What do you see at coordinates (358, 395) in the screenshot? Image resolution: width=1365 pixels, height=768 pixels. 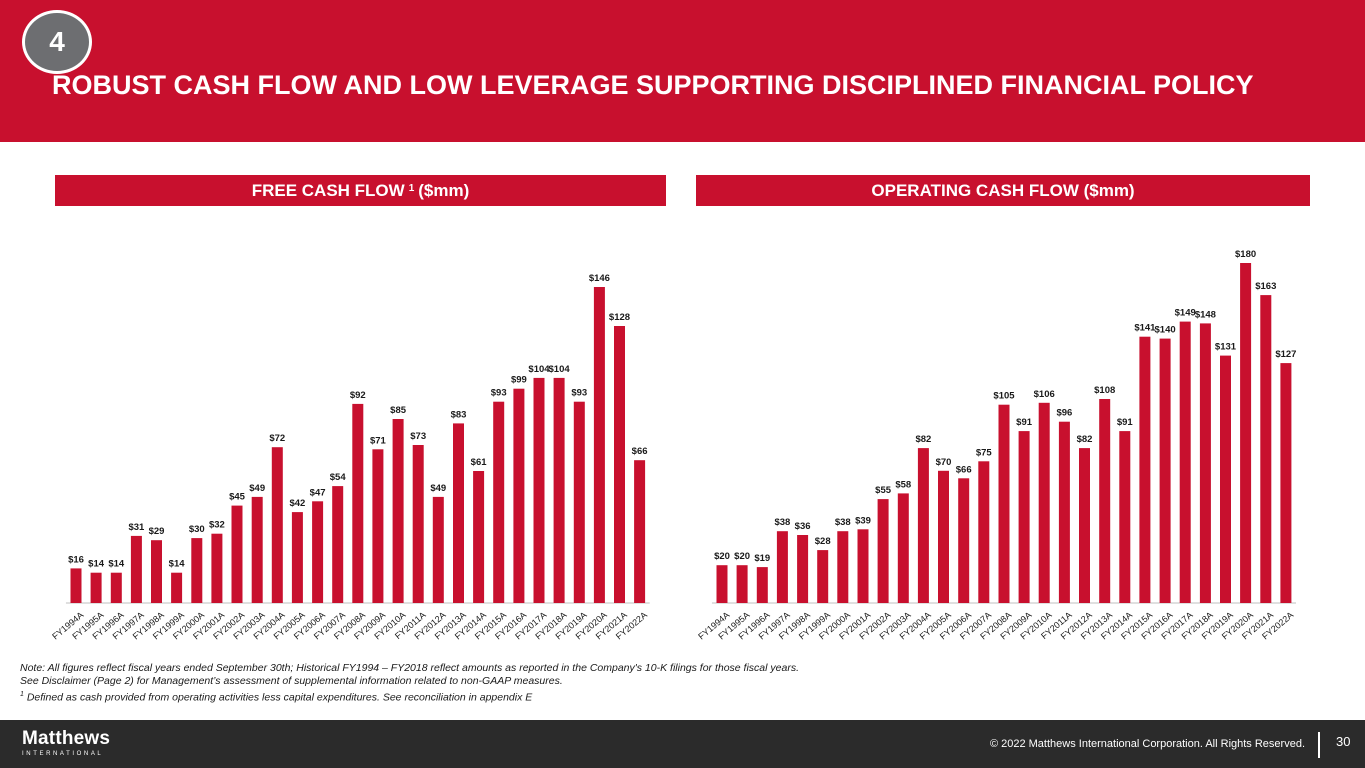 I see `fcf-bar-value-label: $92` at bounding box center [358, 395].